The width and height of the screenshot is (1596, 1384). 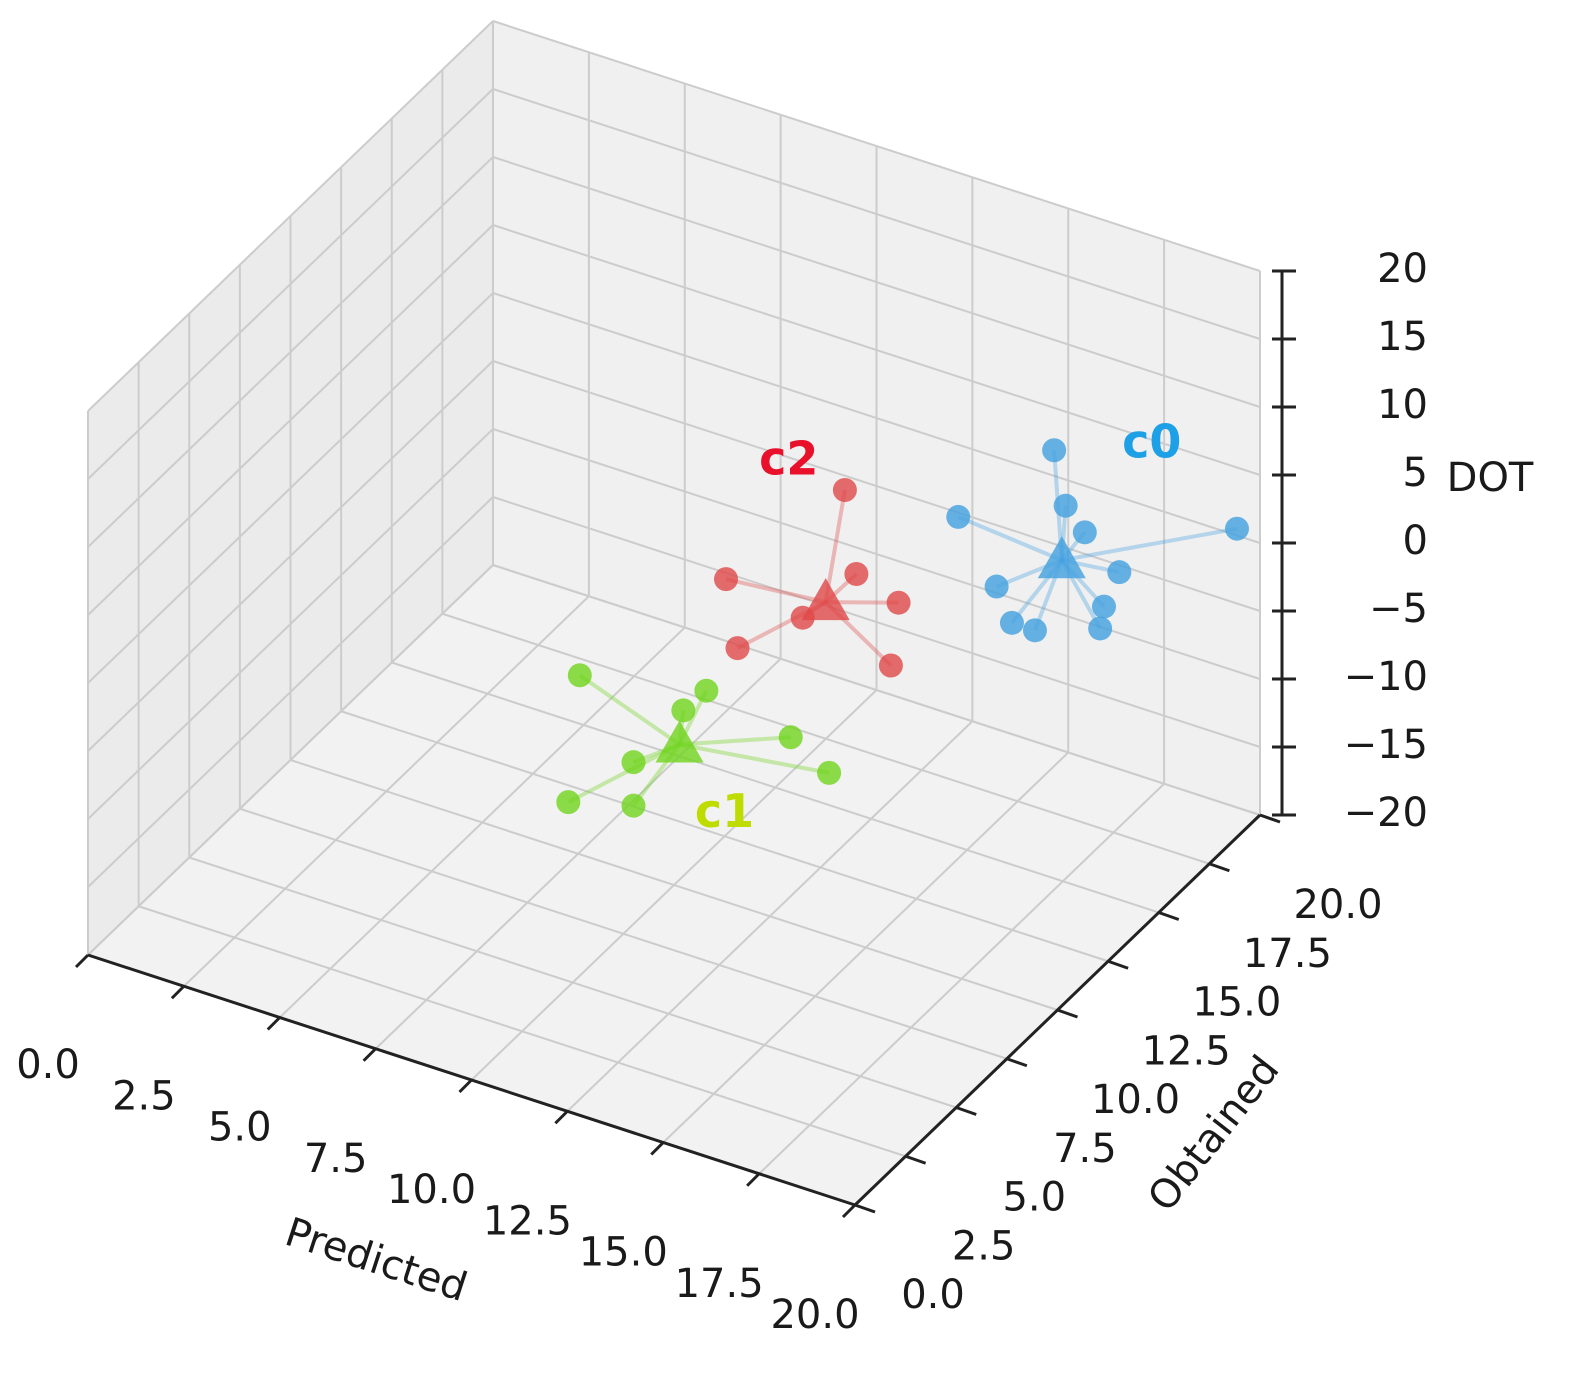 What do you see at coordinates (1490, 478) in the screenshot?
I see `z-axis-label: DOT` at bounding box center [1490, 478].